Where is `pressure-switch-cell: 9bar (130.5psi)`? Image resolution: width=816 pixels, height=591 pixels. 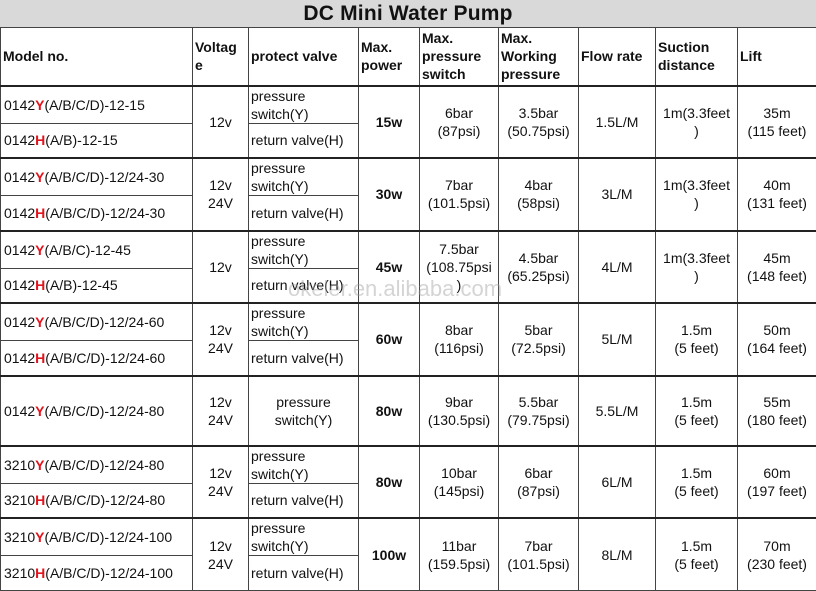
pressure-switch-cell: 9bar (130.5psi) is located at coordinates (459, 411).